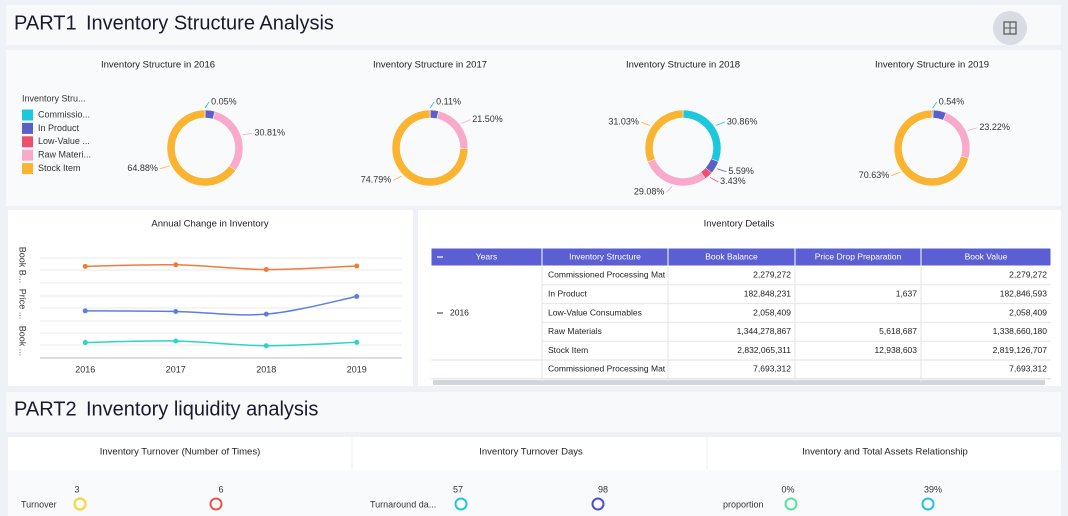 The image size is (1068, 516). I want to click on part2-header, so click(533, 412).